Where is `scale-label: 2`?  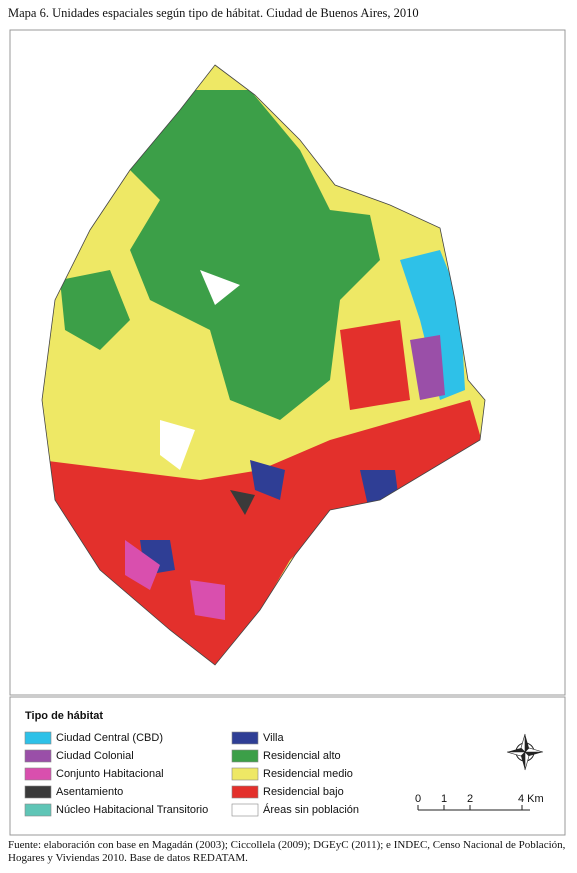
scale-label: 2 is located at coordinates (470, 799).